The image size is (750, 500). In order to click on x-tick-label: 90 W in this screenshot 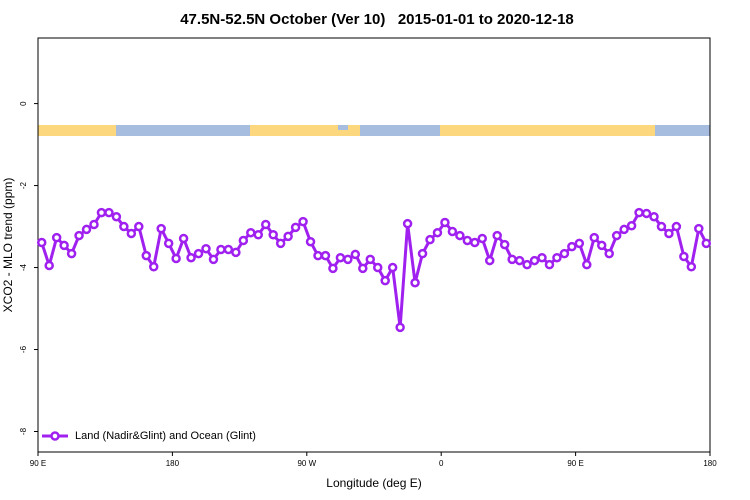, I will do `click(306, 463)`.